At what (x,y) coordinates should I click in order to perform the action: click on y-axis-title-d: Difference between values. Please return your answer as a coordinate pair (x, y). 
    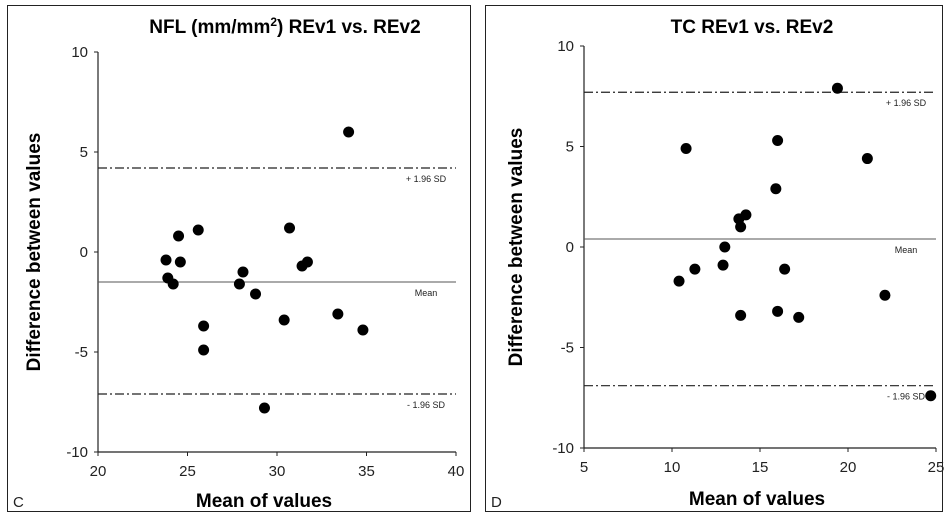
    Looking at the image, I should click on (516, 247).